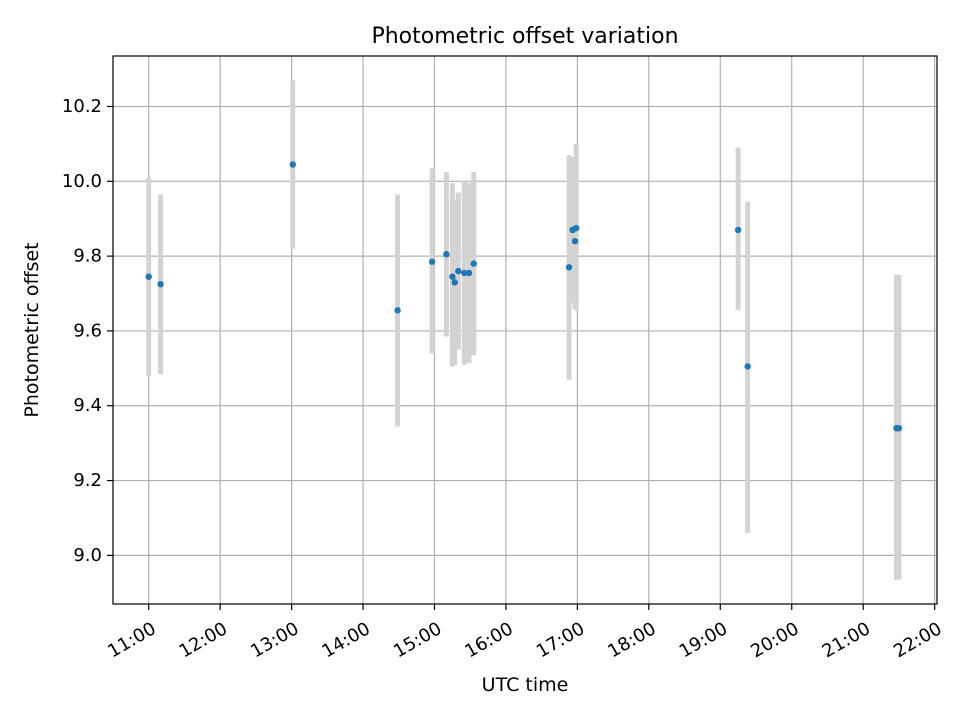 The width and height of the screenshot is (960, 720). I want to click on y-axis: 9.0 9.2 9.4 9.6 9.8 10.0 10.2, so click(87, 331).